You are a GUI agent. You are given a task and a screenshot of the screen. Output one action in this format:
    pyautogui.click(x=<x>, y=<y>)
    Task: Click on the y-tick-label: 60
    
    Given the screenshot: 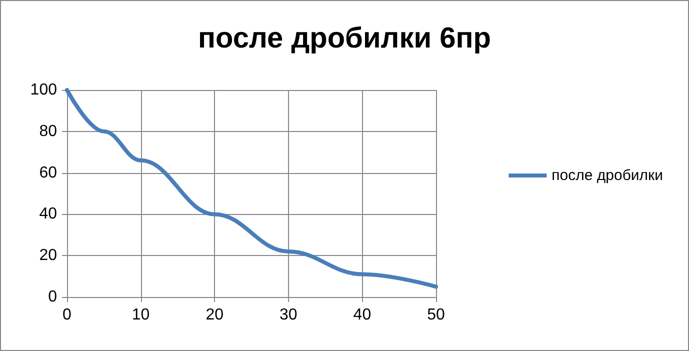 What is the action you would take?
    pyautogui.click(x=48, y=173)
    